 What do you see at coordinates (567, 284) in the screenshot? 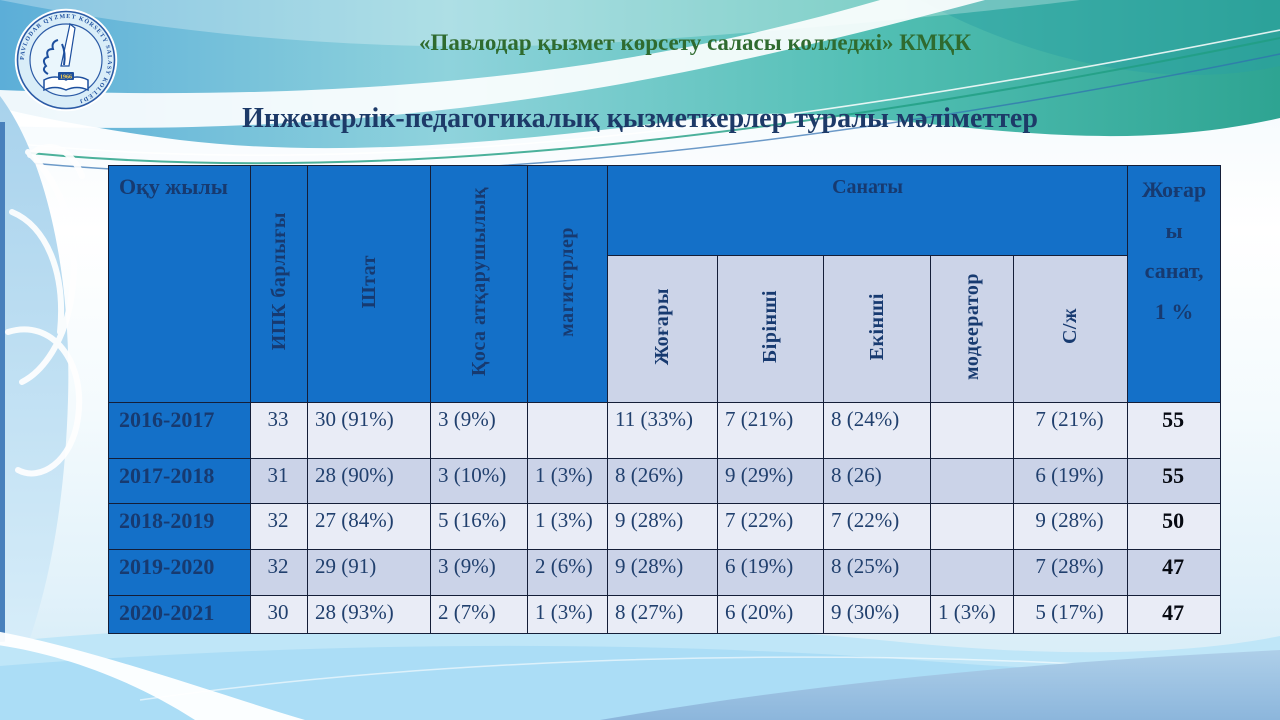
I see `col-header-masters: магистрлер` at bounding box center [567, 284].